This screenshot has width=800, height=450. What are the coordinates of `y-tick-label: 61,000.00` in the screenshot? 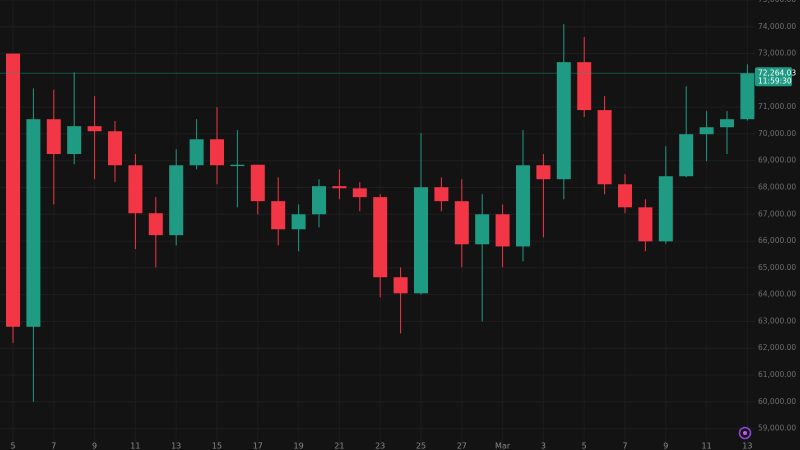 It's located at (777, 374).